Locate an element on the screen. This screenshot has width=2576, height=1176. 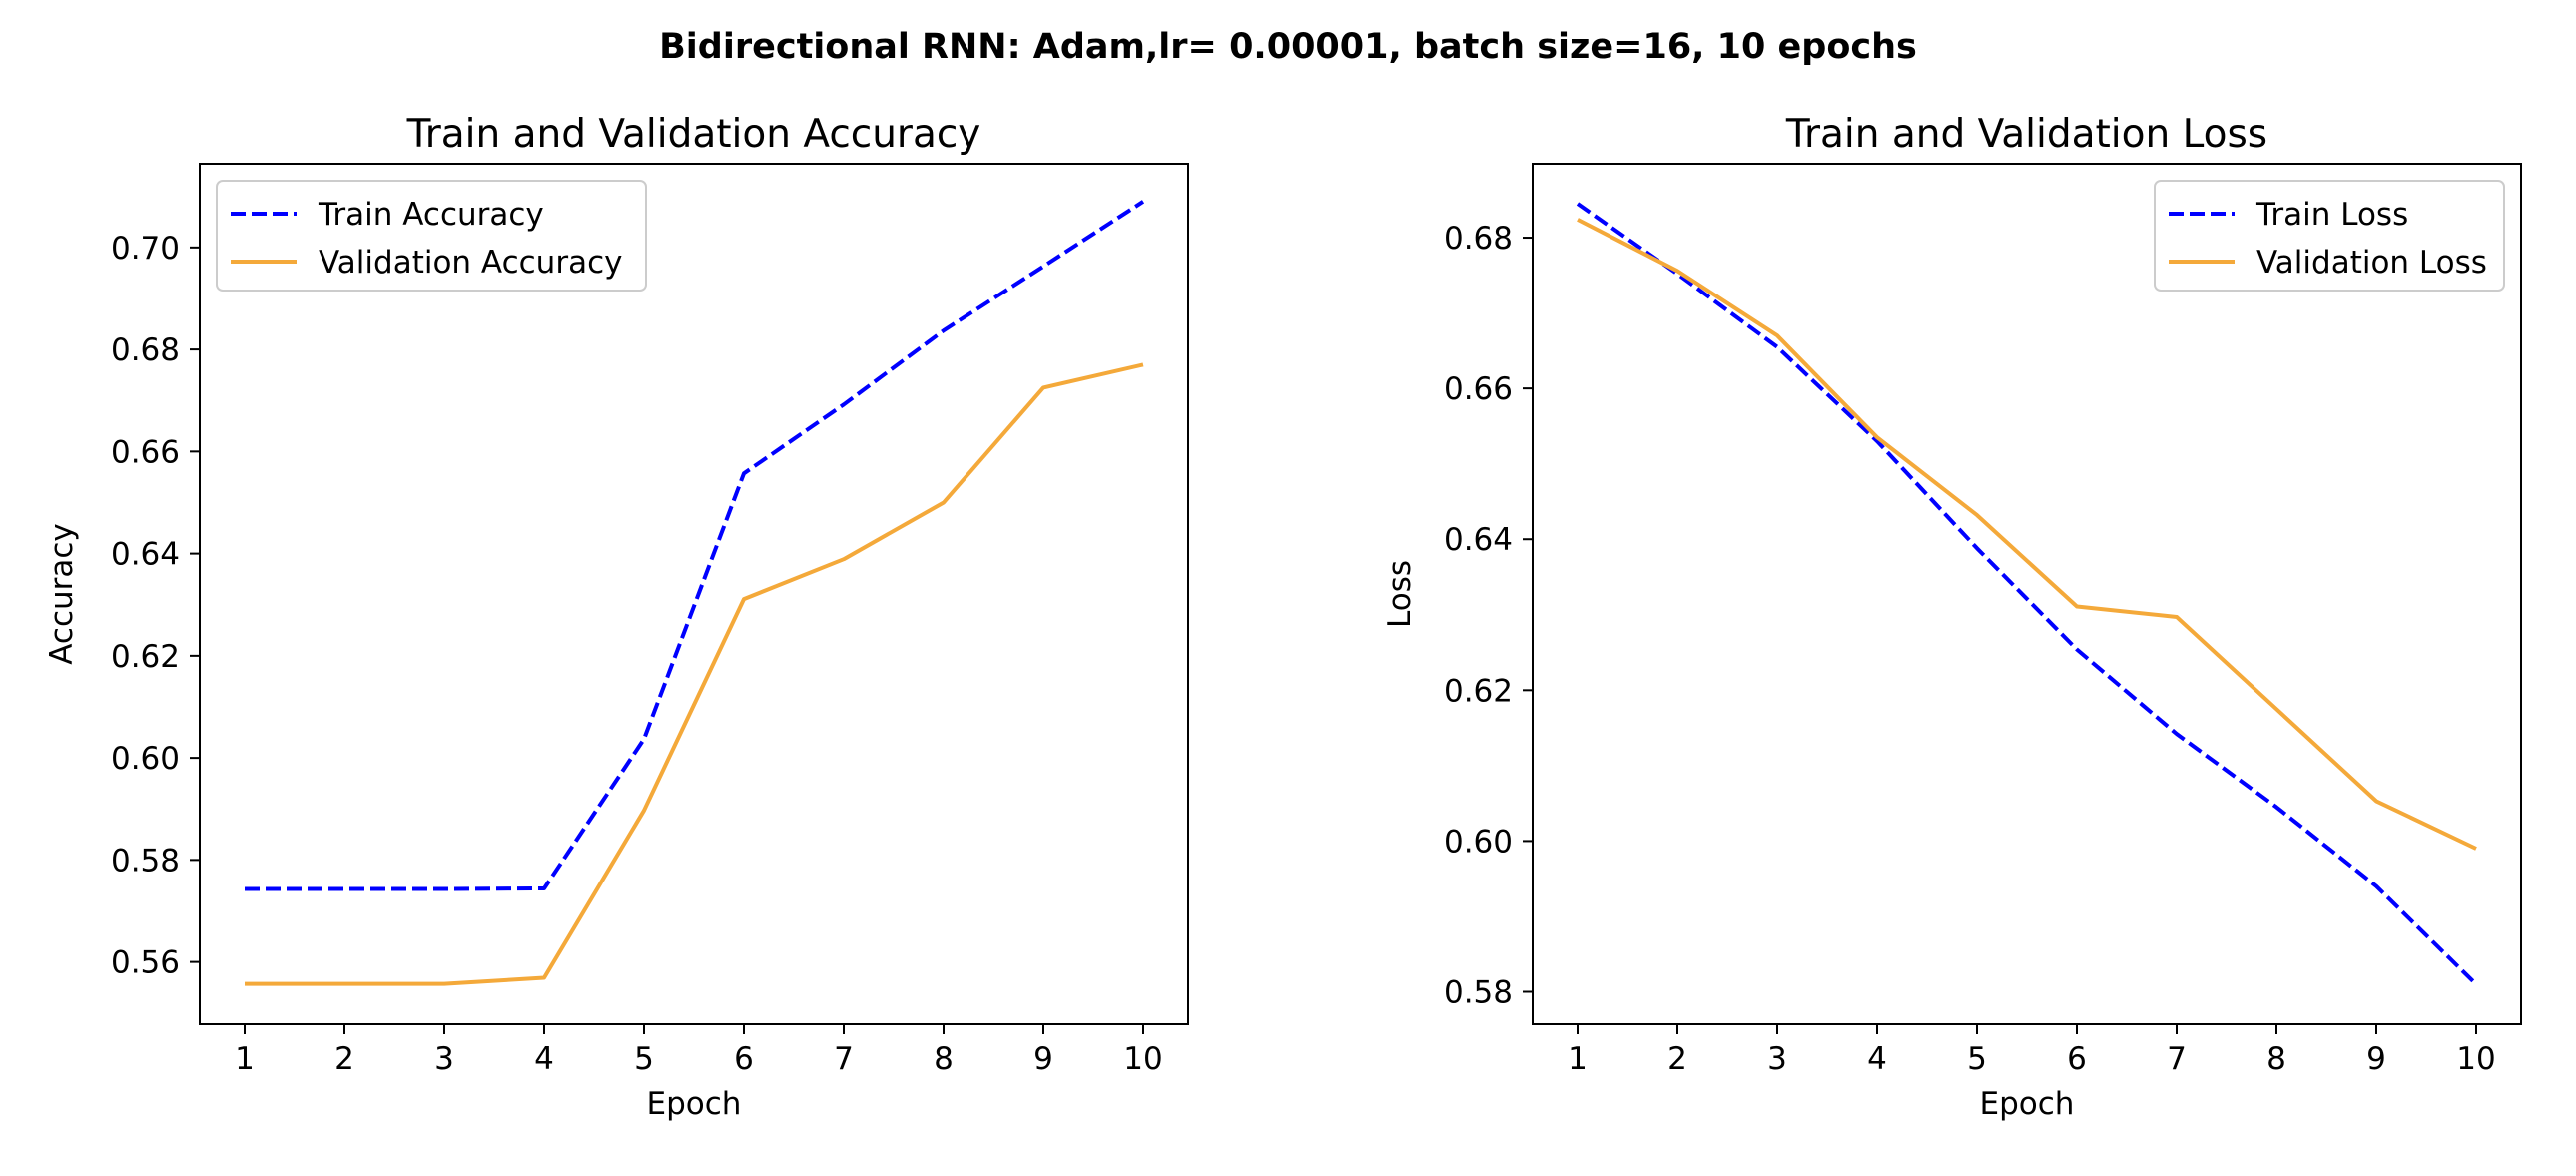
subplot-title: Train and Validation Loss is located at coordinates (2026, 134).